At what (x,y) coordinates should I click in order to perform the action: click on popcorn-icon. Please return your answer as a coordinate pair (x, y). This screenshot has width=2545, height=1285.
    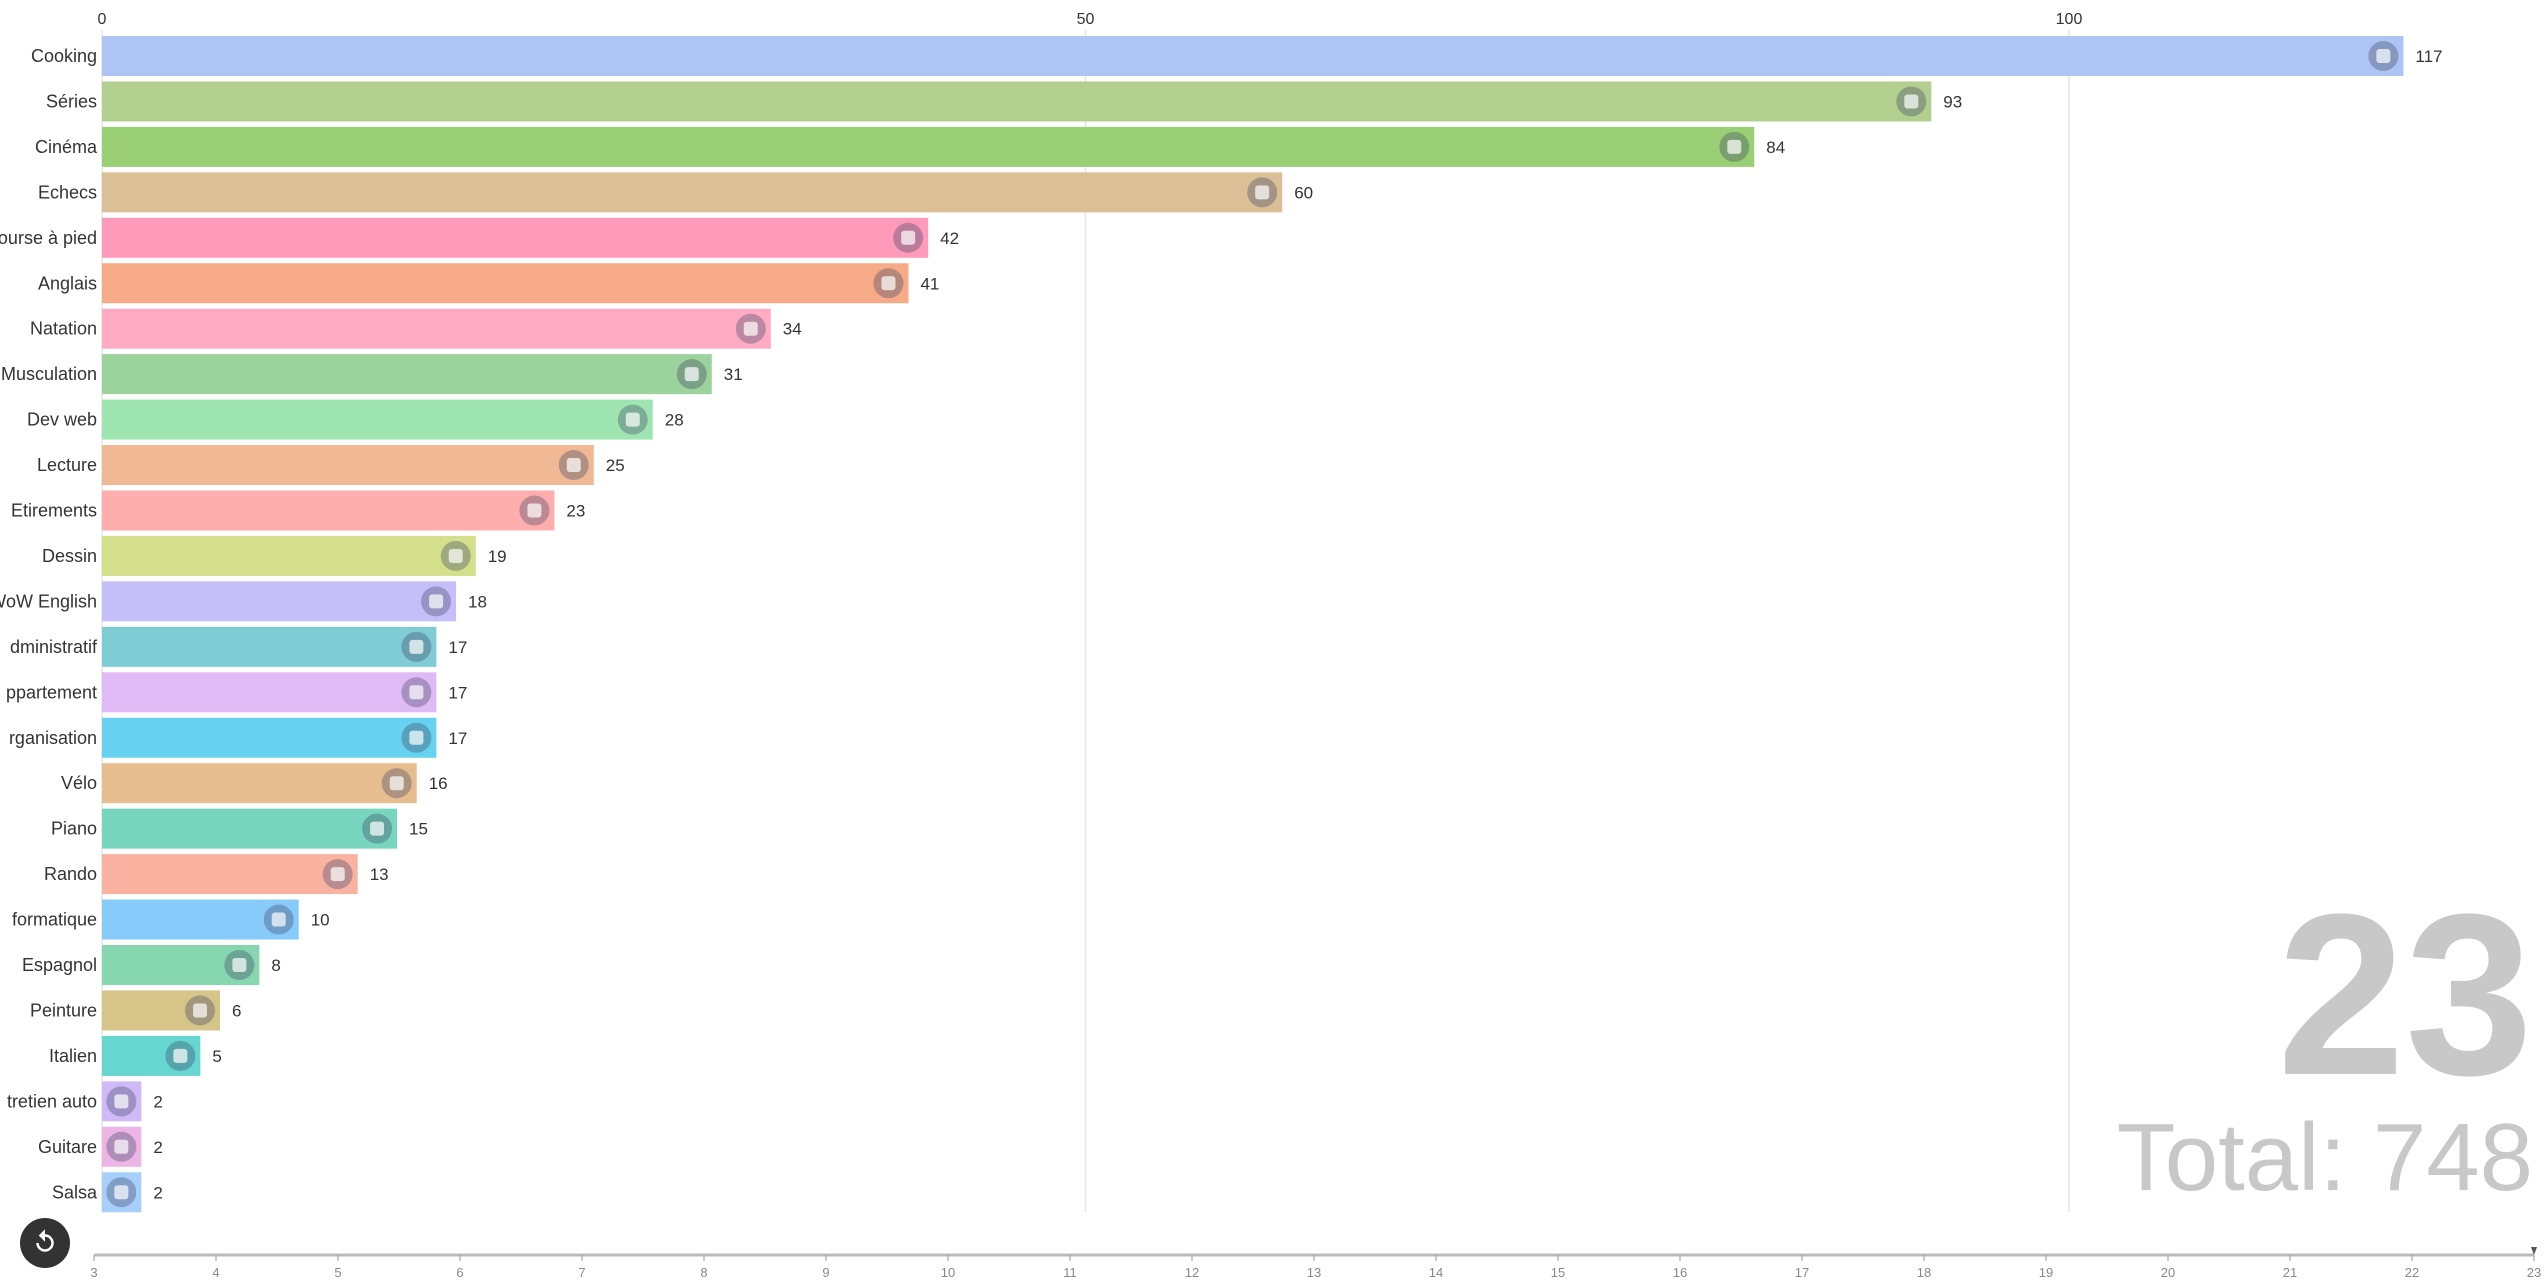
    Looking at the image, I should click on (1734, 146).